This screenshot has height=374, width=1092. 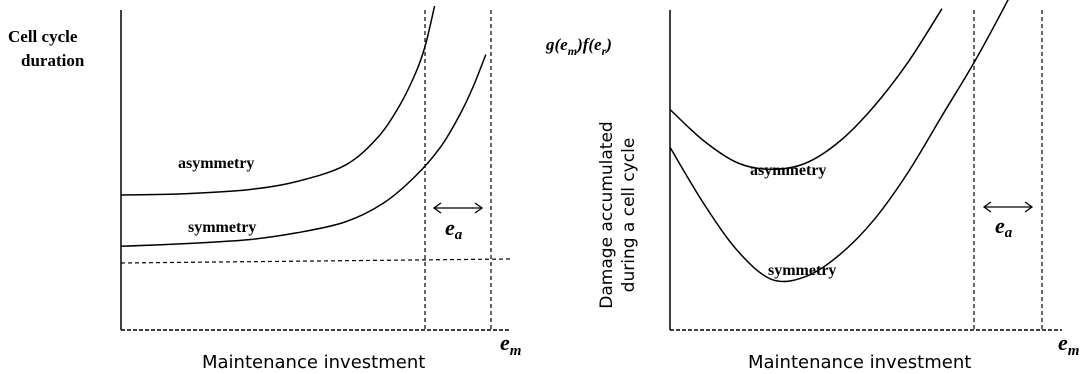 I want to click on left-series-symmetry-label: symmetry, so click(x=222, y=227).